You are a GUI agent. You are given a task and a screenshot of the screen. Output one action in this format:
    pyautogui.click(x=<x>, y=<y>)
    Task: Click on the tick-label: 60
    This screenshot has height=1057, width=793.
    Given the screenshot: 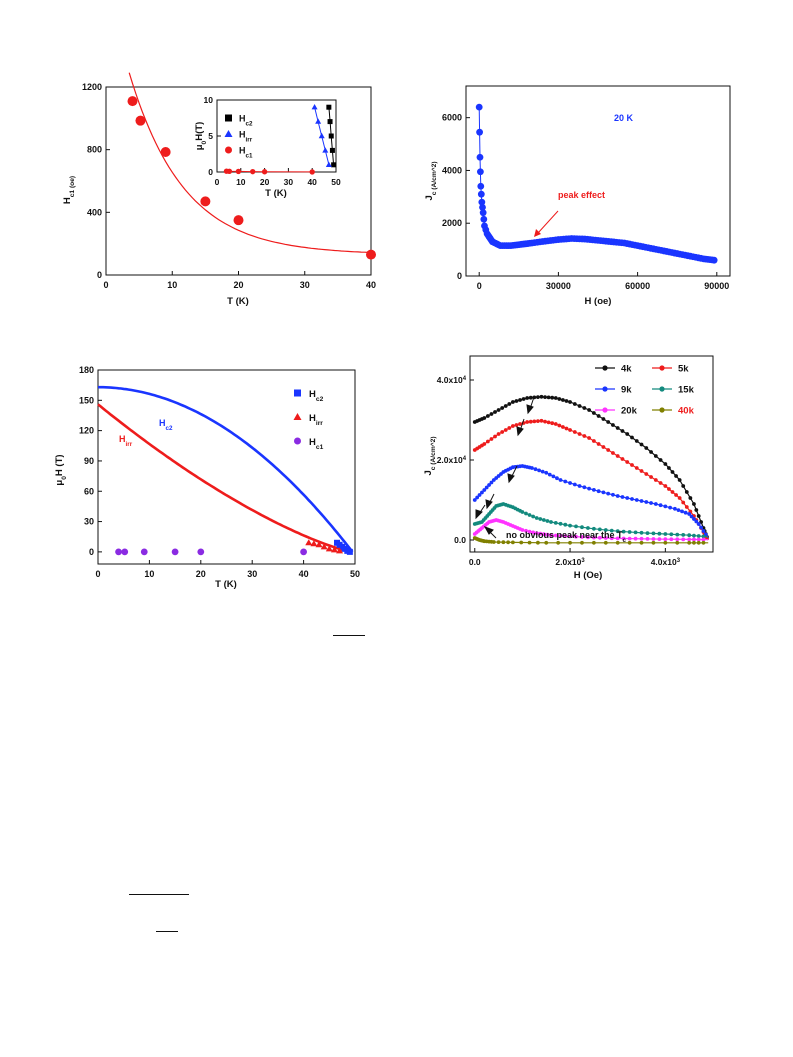 What is the action you would take?
    pyautogui.click(x=89, y=491)
    